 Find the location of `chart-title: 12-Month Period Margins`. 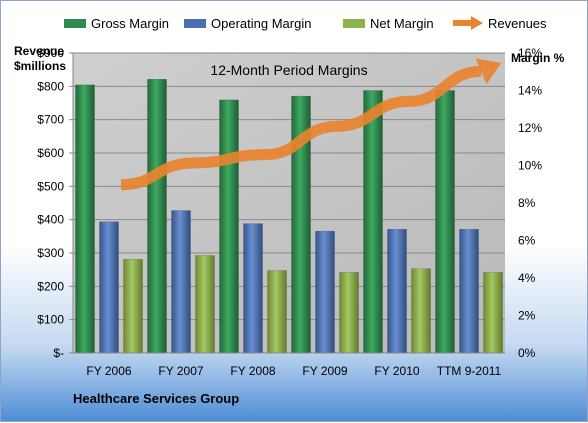

chart-title: 12-Month Period Margins is located at coordinates (288, 70).